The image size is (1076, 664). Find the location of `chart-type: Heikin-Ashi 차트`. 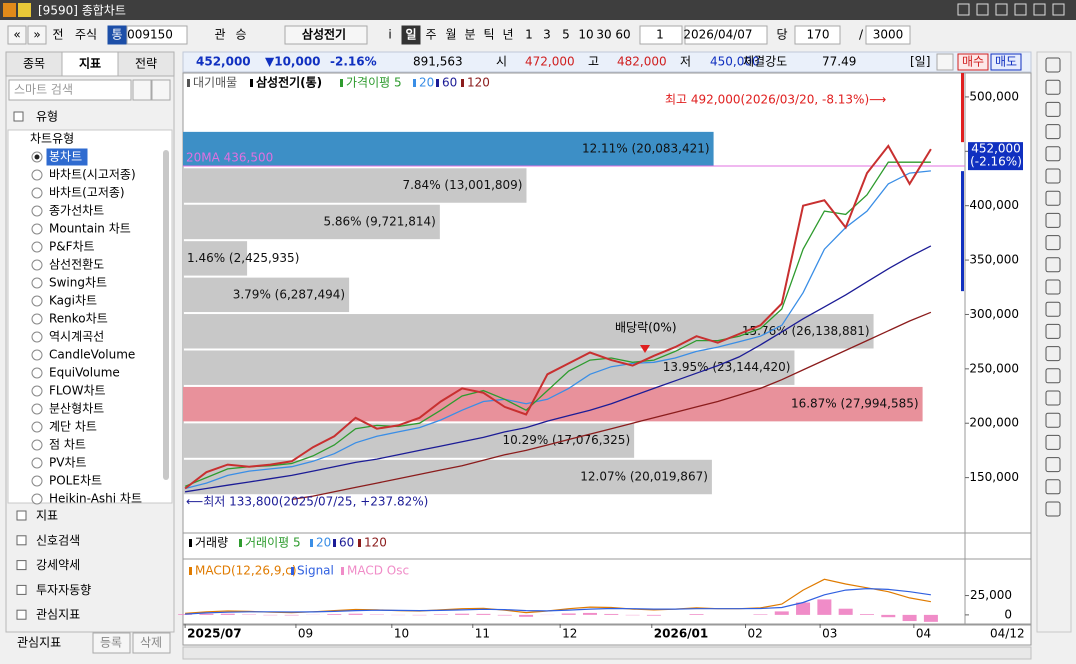

chart-type: Heikin-Ashi 차트 is located at coordinates (95, 499).